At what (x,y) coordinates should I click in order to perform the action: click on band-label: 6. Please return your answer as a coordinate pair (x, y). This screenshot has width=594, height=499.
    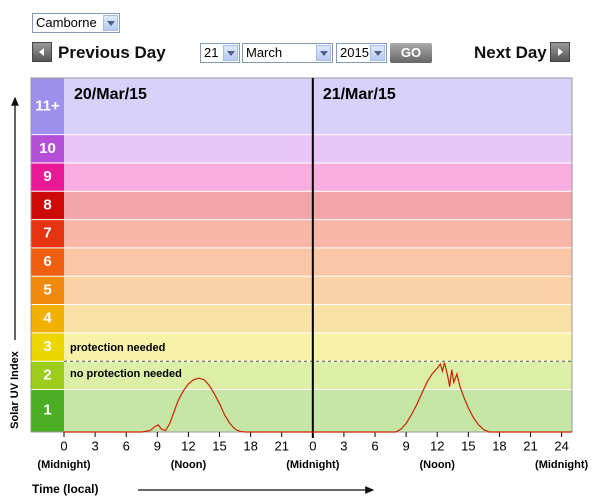
    Looking at the image, I should click on (47, 261).